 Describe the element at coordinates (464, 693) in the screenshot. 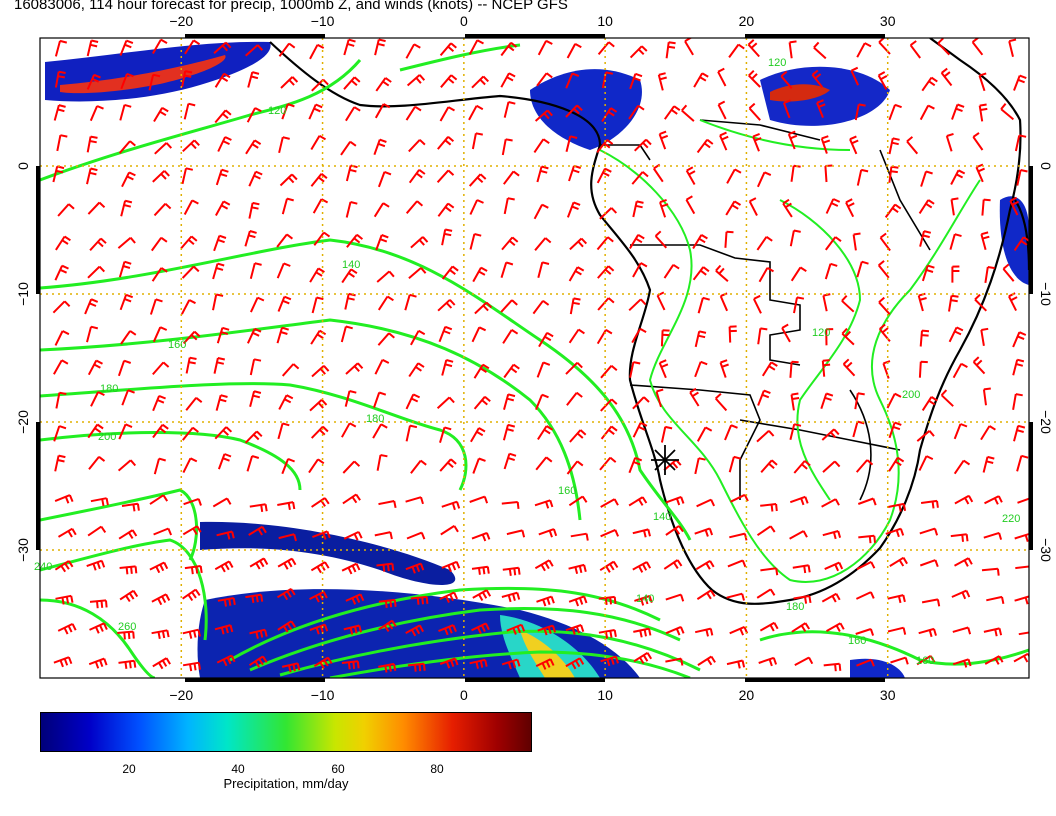

I see `lon-label-bottom: 0` at that location.